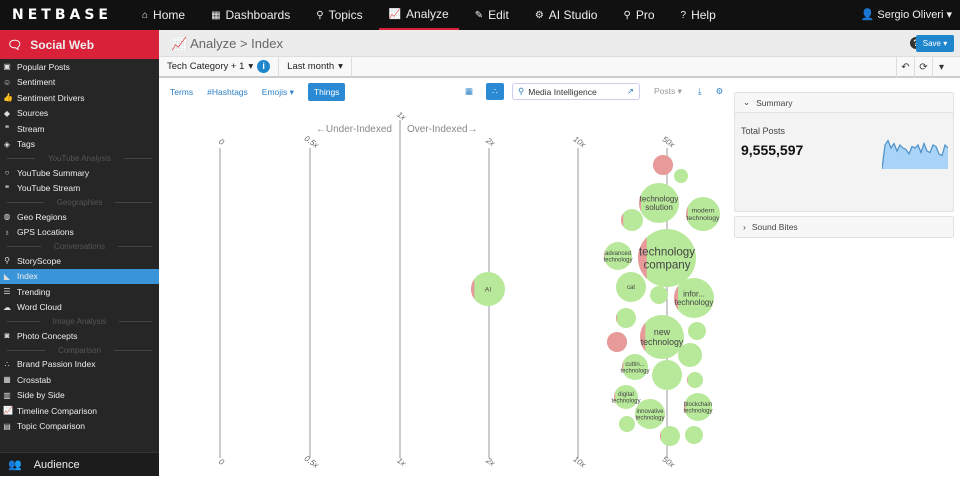  What do you see at coordinates (326, 92) in the screenshot?
I see `tab-things: Things` at bounding box center [326, 92].